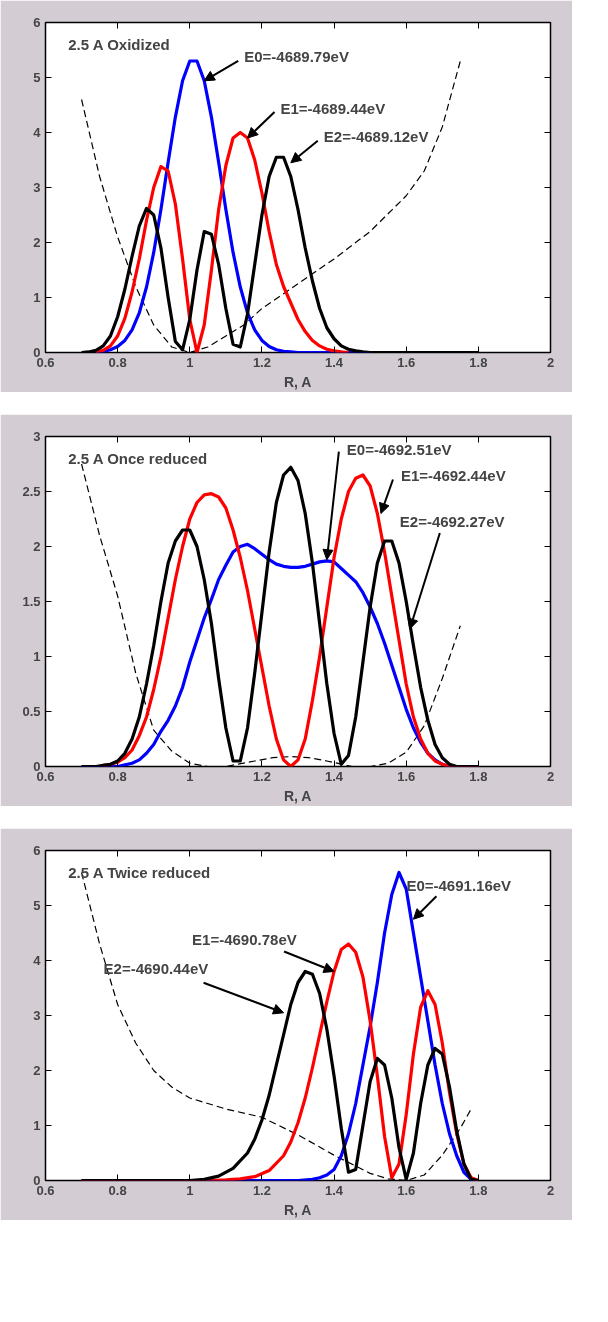 The width and height of the screenshot is (608, 1322). Describe the element at coordinates (244, 939) in the screenshot. I see `annotation: E1=-4690.78eV` at that location.